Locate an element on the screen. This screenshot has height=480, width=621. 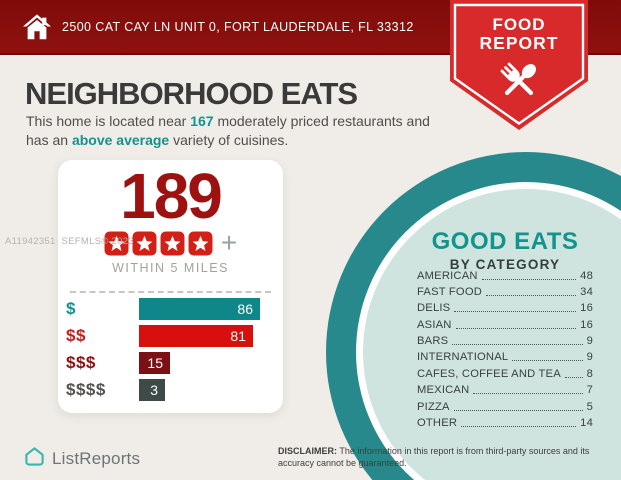
category-label: FAST FOOD is located at coordinates (449, 291).